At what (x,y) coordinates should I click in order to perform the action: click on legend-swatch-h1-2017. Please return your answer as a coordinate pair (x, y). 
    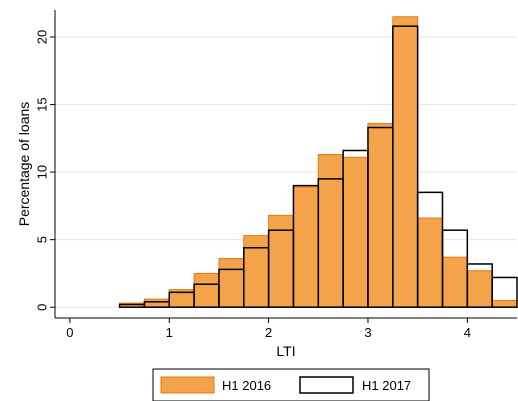
    Looking at the image, I should click on (326, 385).